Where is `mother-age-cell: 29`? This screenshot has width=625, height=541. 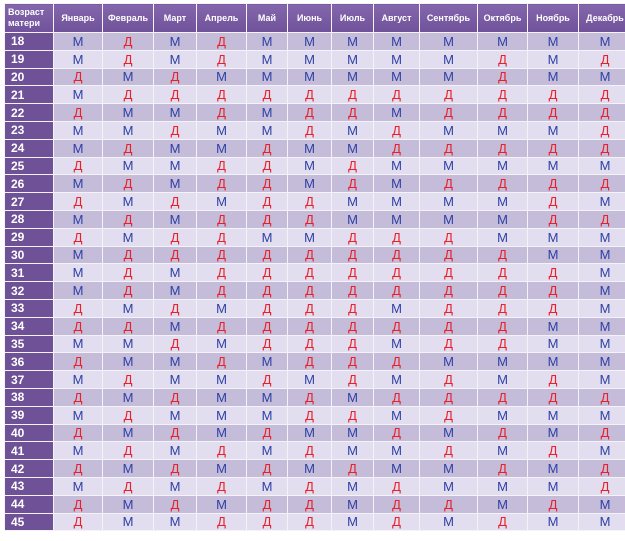 mother-age-cell: 29 is located at coordinates (29, 237).